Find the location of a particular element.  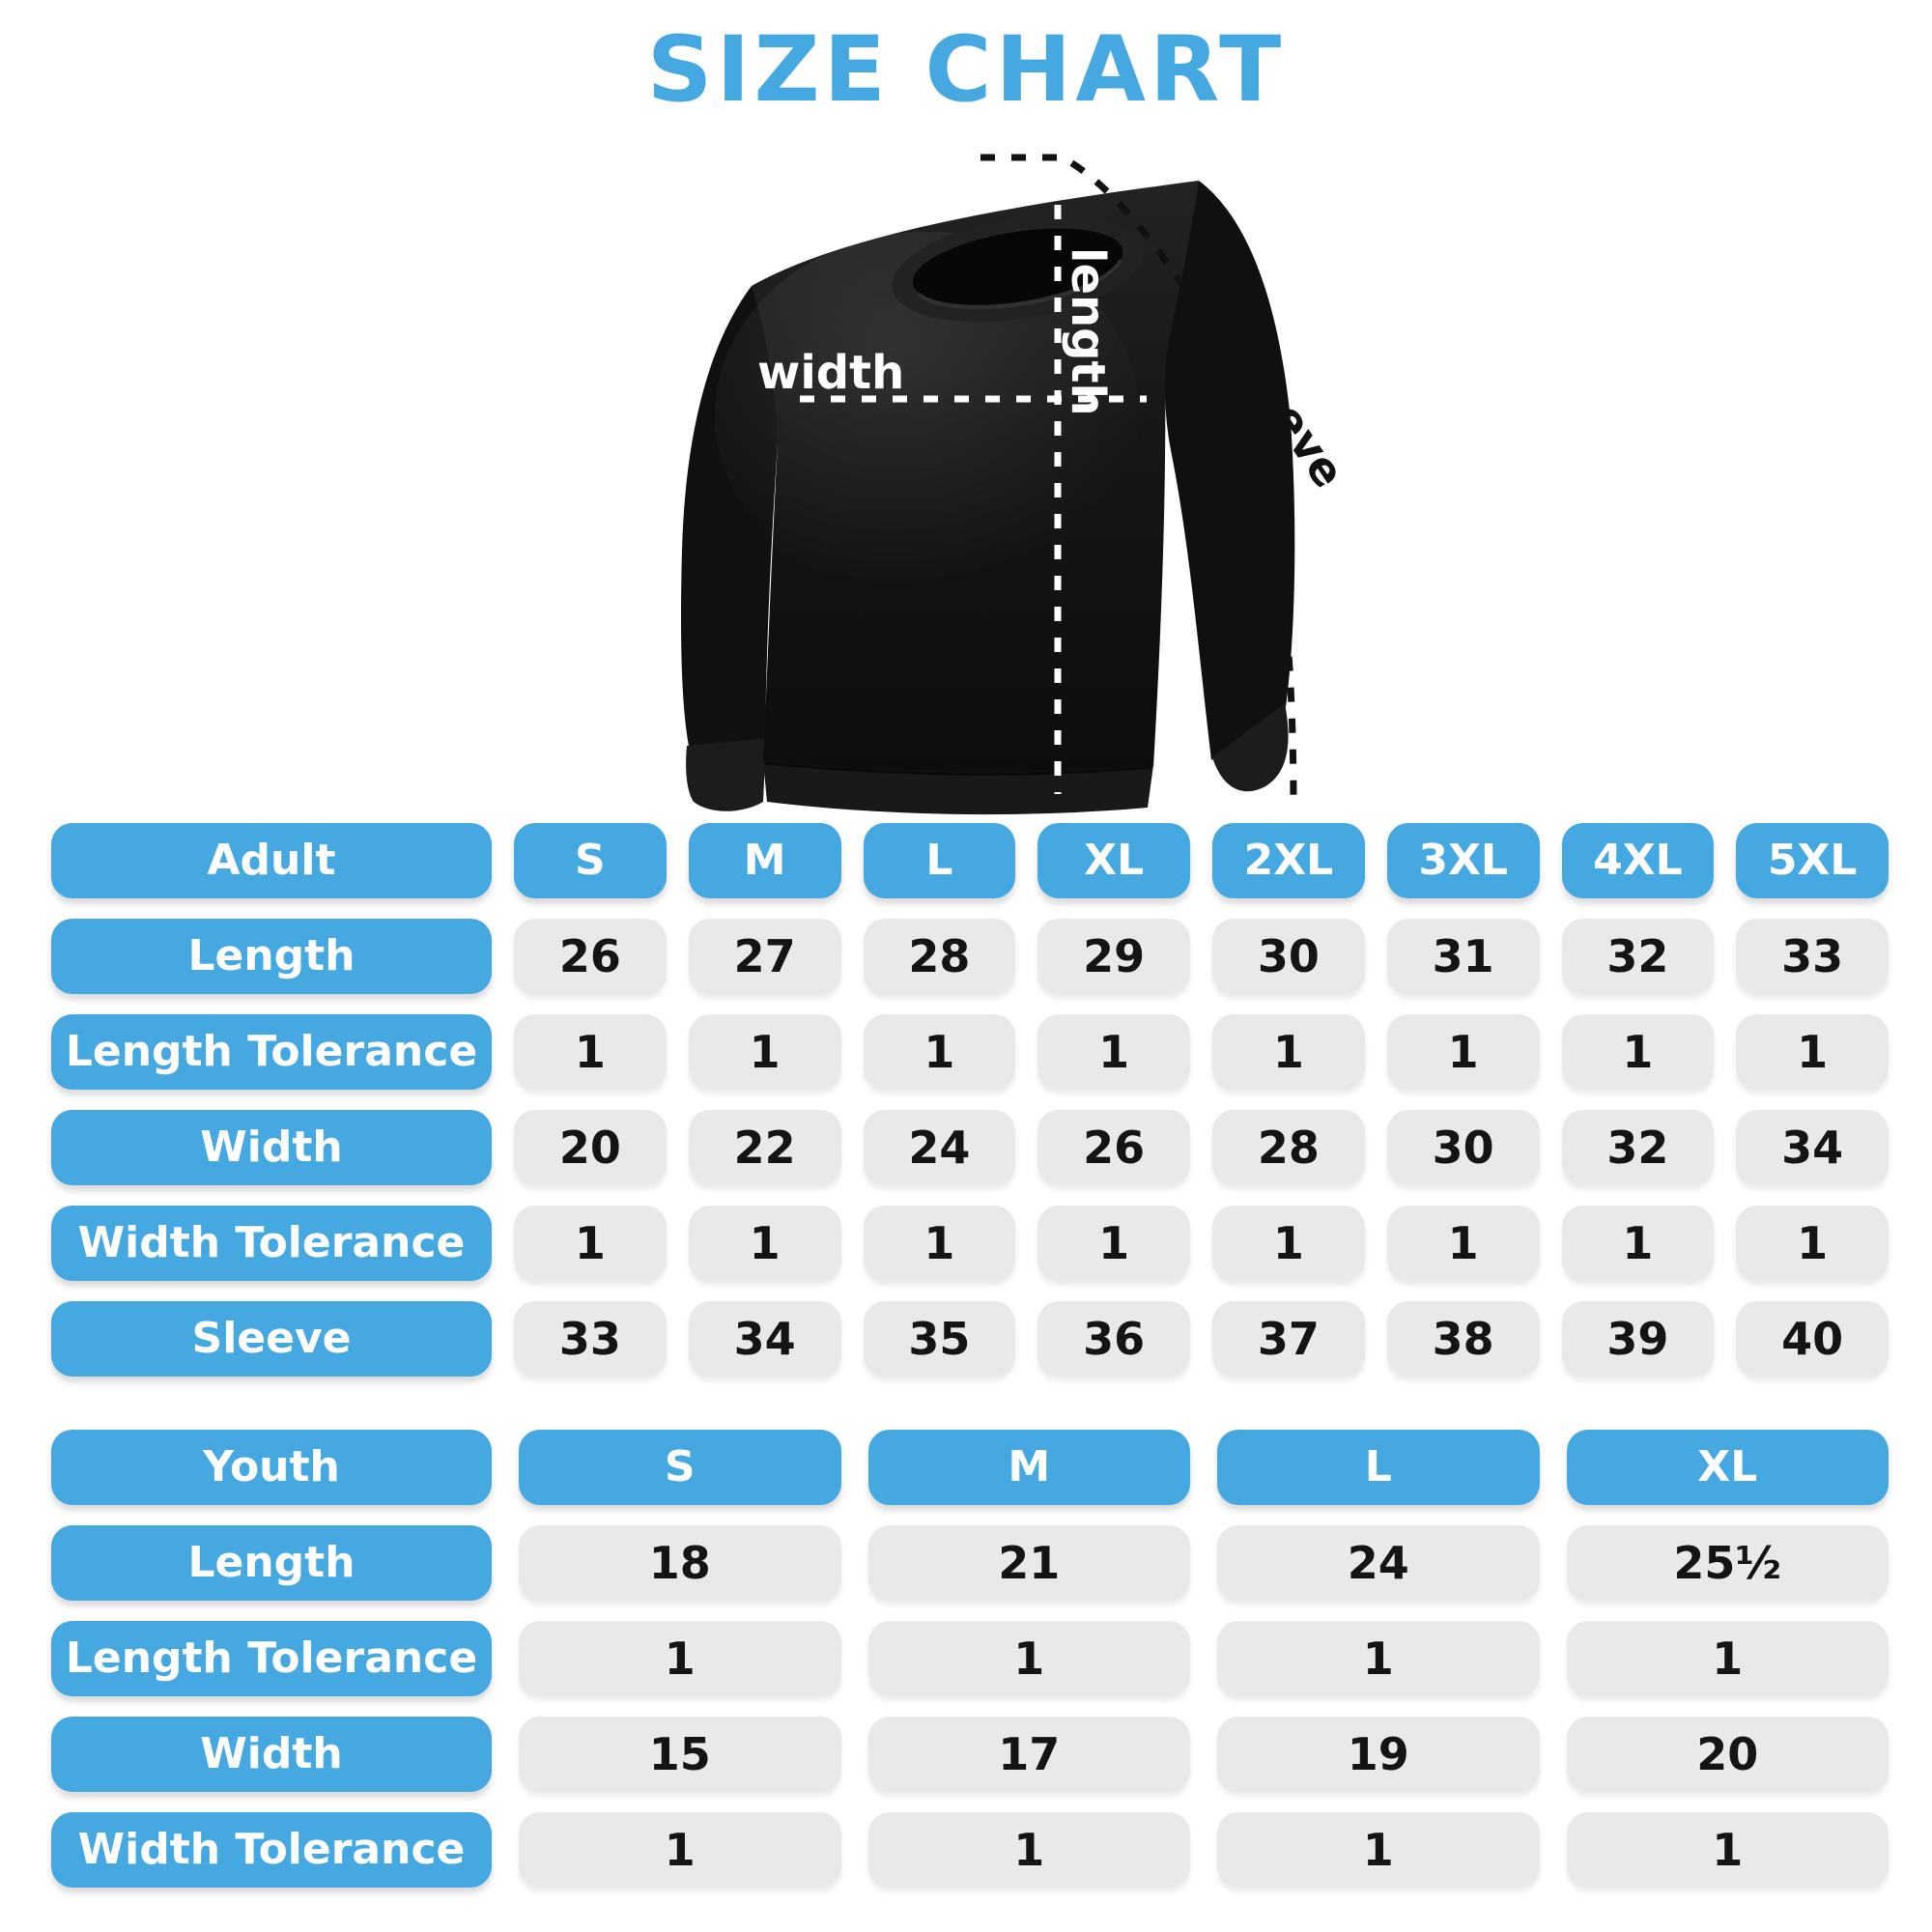

adult-value-cell: 37 is located at coordinates (1288, 1339).